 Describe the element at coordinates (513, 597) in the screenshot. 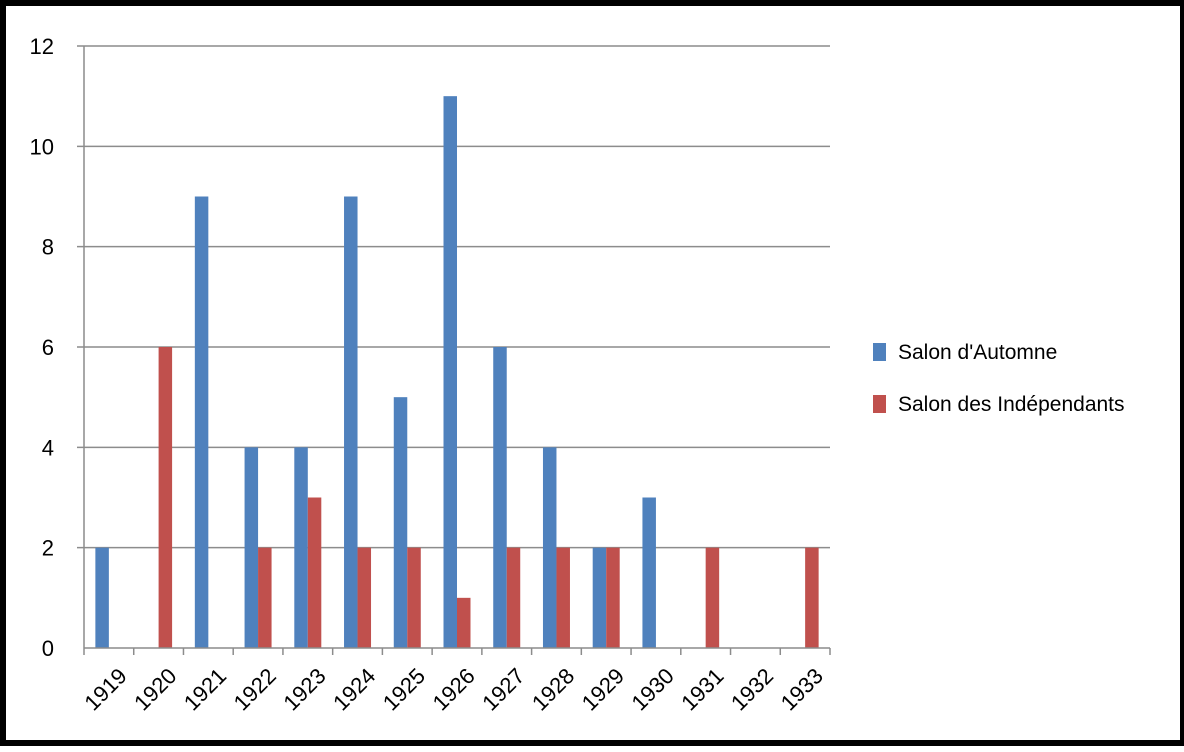

I see `bar-salon-des-independants-1927` at that location.